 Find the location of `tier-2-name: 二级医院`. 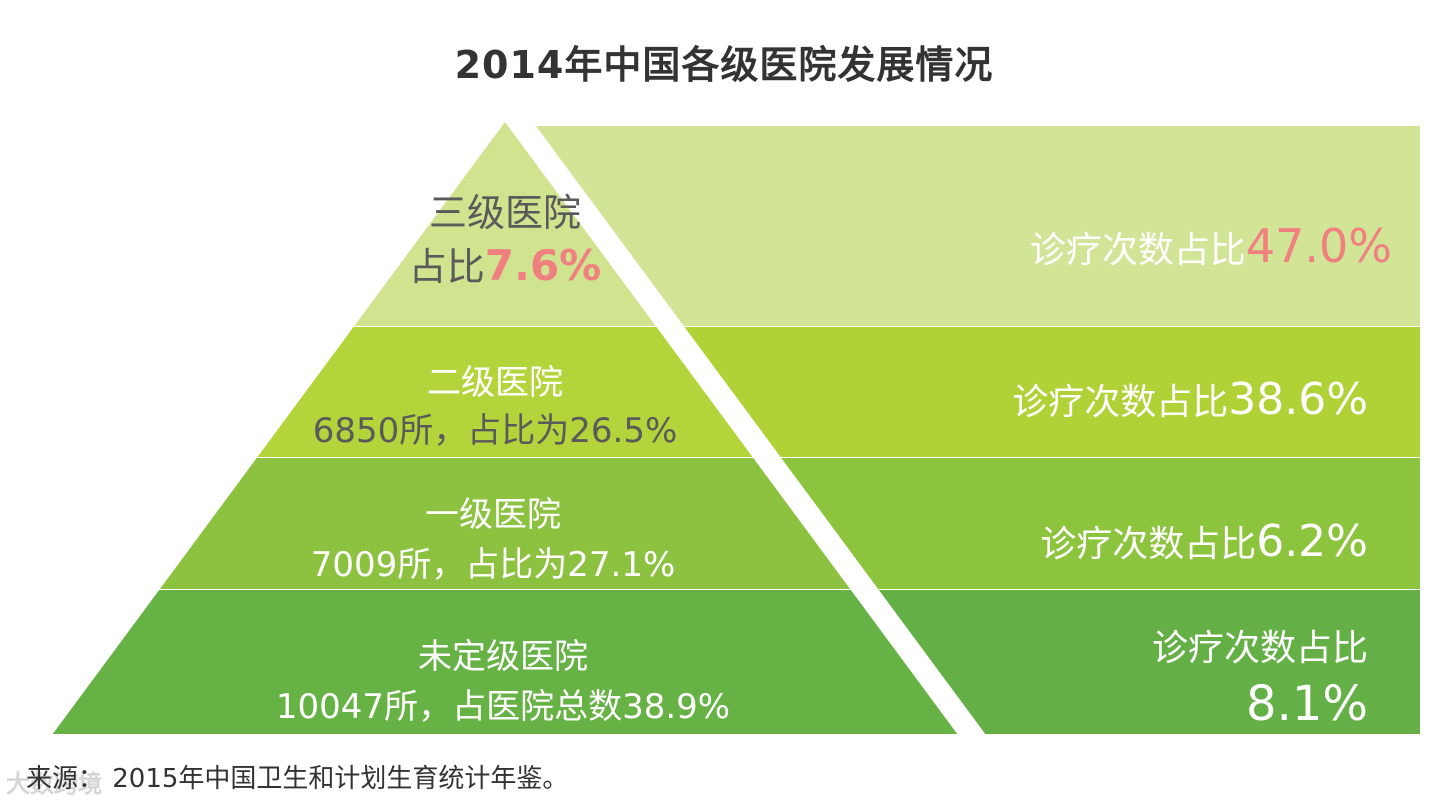

tier-2-name: 二级医院 is located at coordinates (495, 383).